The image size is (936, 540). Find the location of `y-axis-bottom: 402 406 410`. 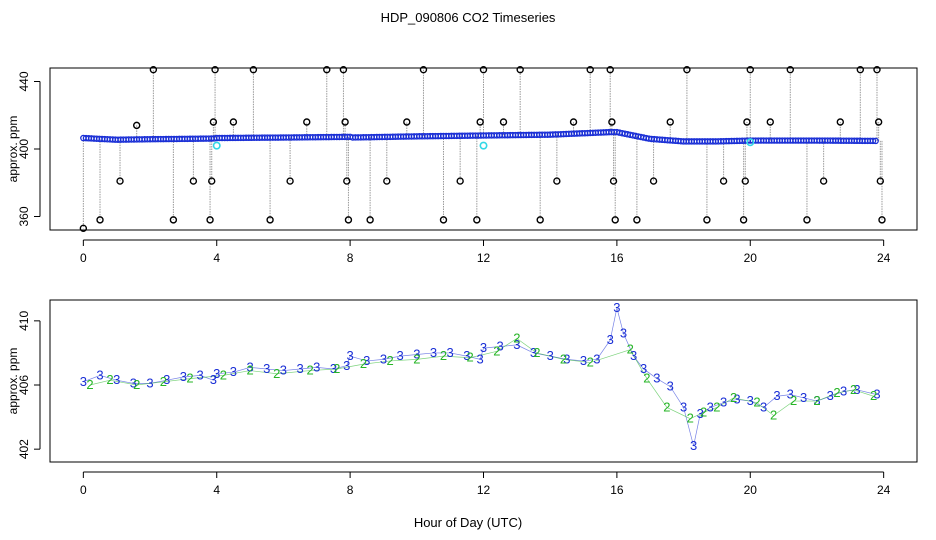

y-axis-bottom: 402 406 410 is located at coordinates (29, 385).